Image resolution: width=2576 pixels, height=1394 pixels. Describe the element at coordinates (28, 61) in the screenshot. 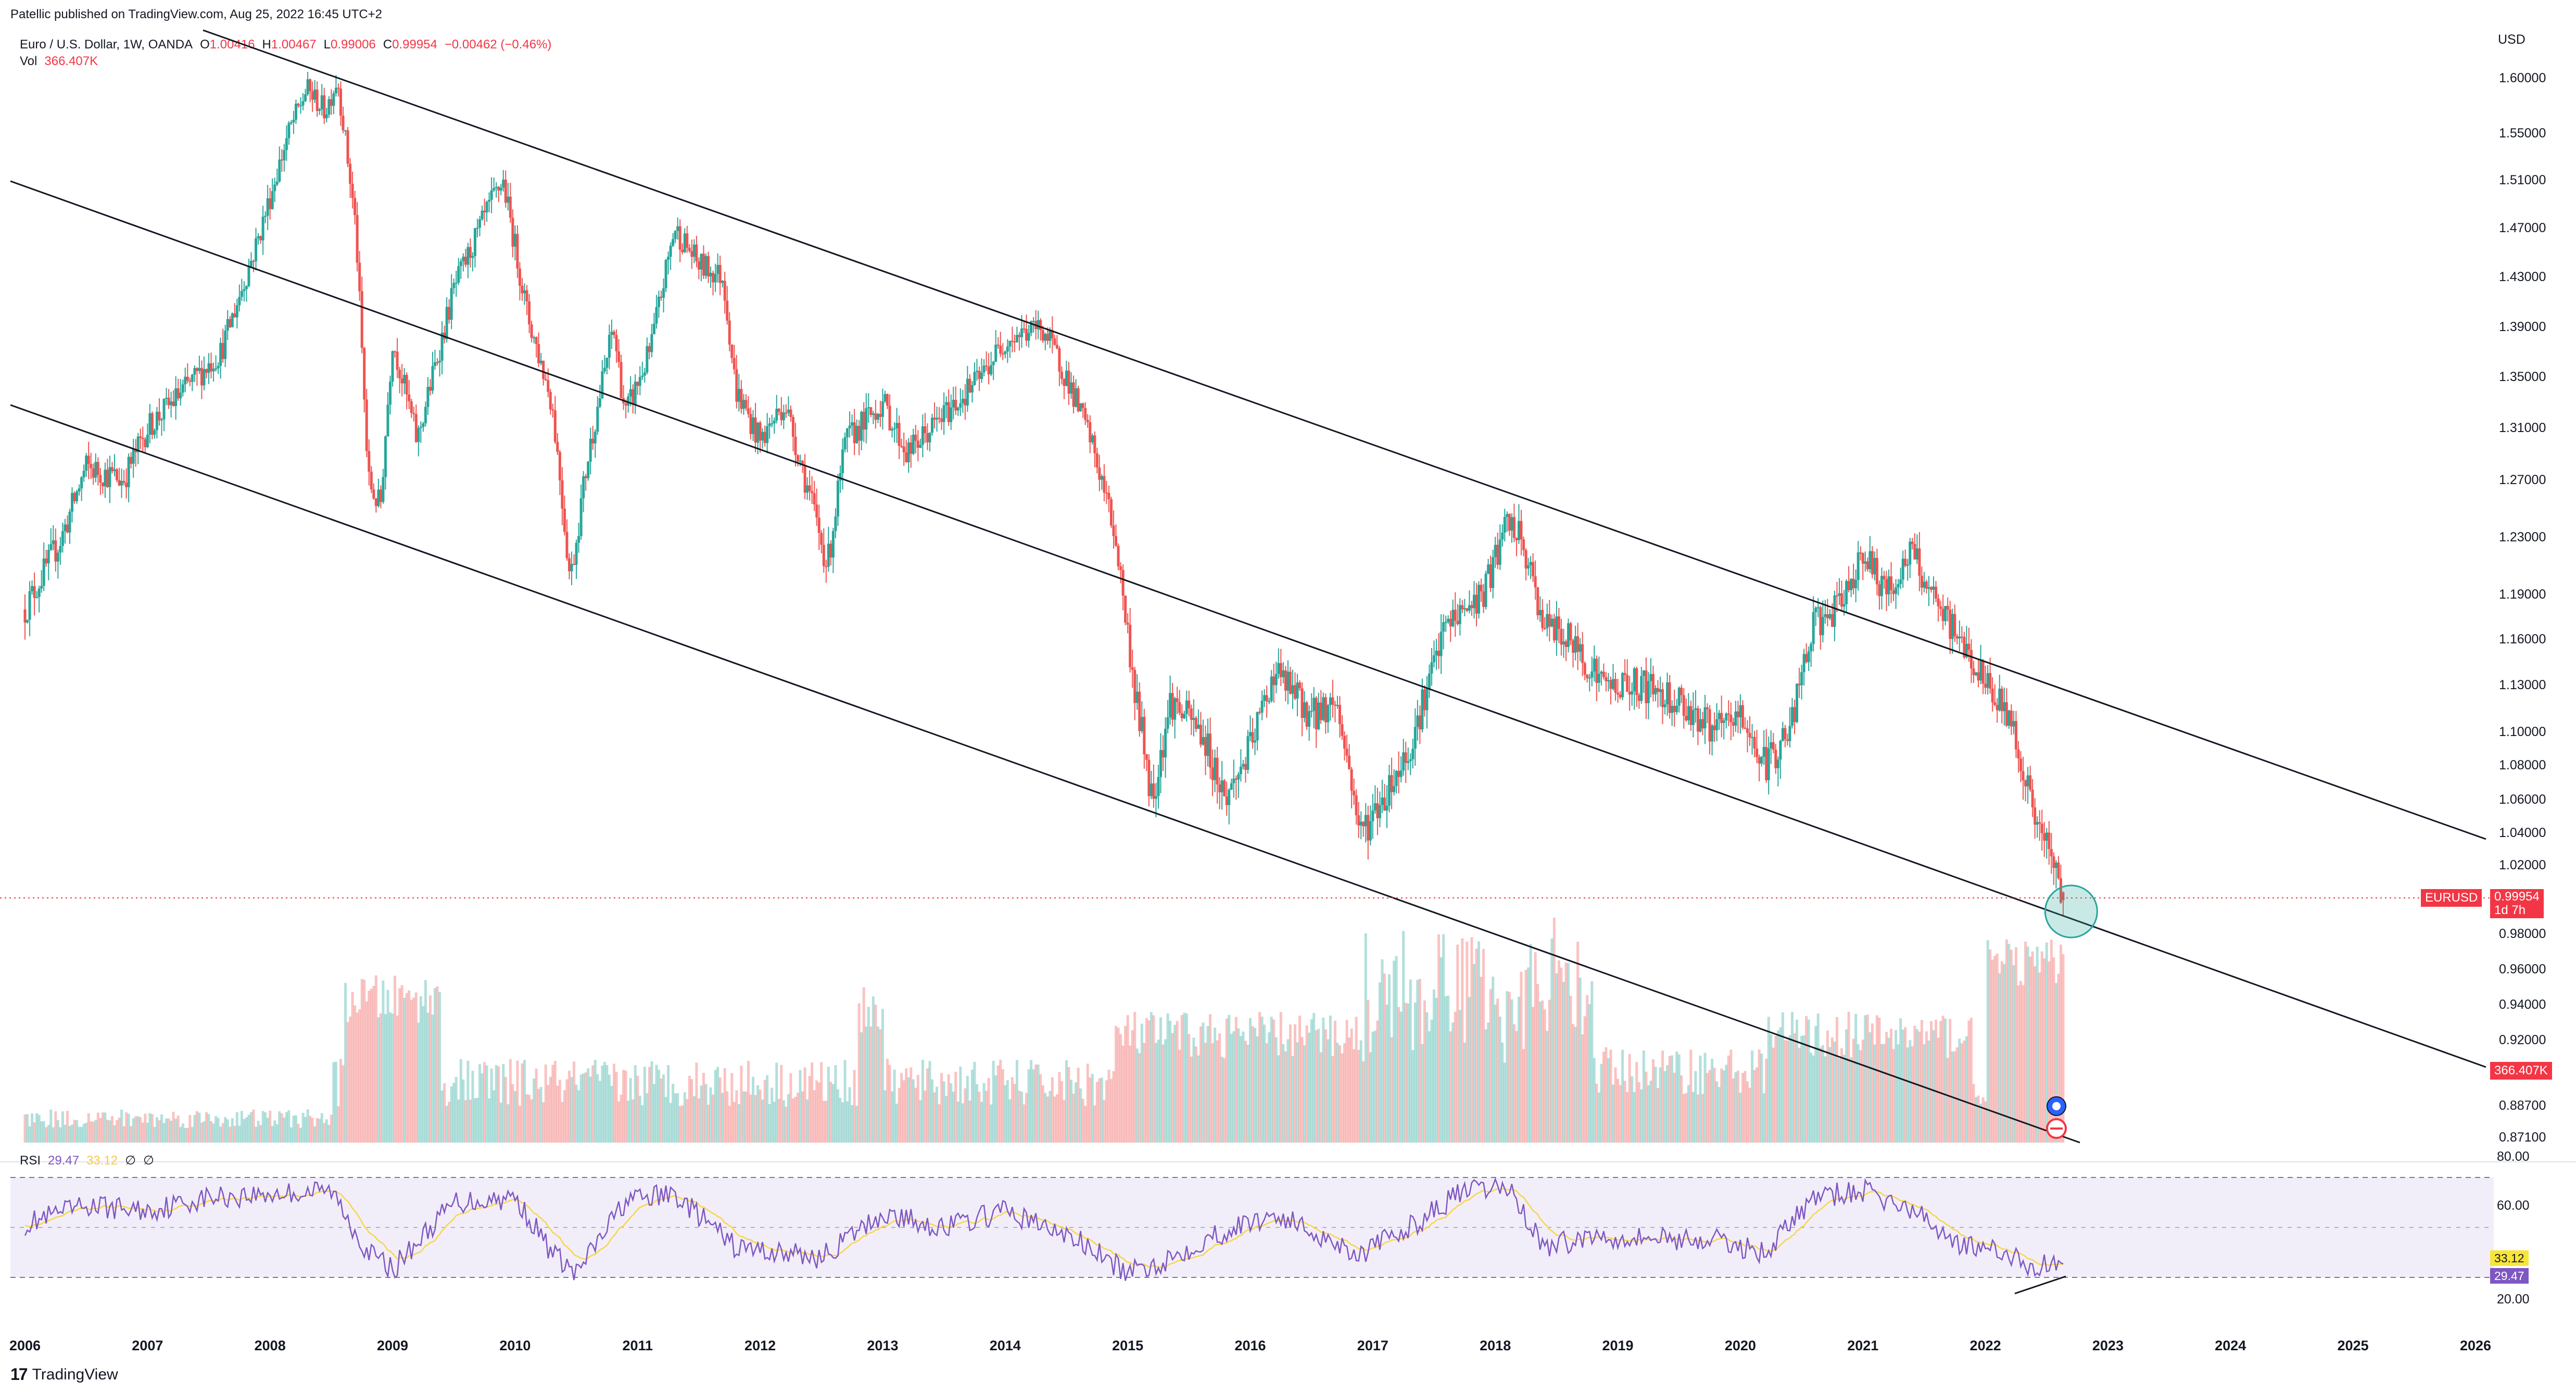

I see `volume-label: Vol` at that location.